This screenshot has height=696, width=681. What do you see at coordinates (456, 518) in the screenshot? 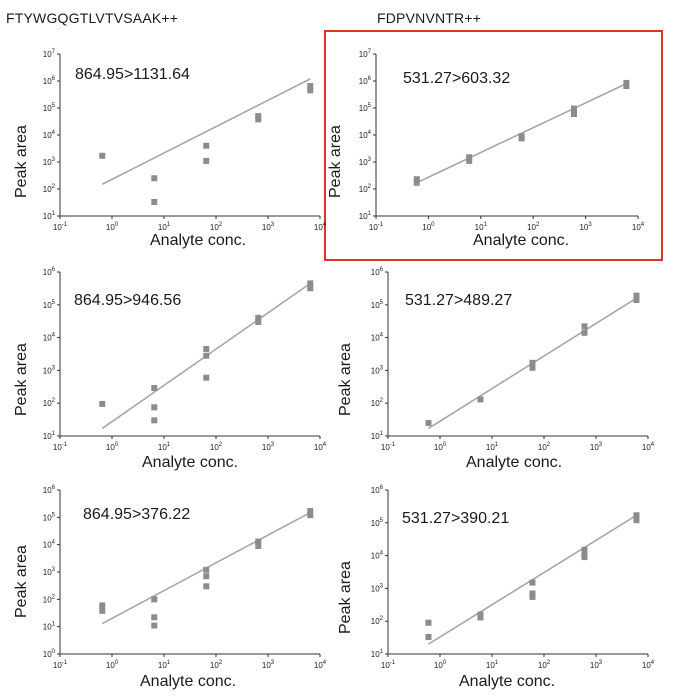
I see `transition-label: 531.27>390.21` at bounding box center [456, 518].